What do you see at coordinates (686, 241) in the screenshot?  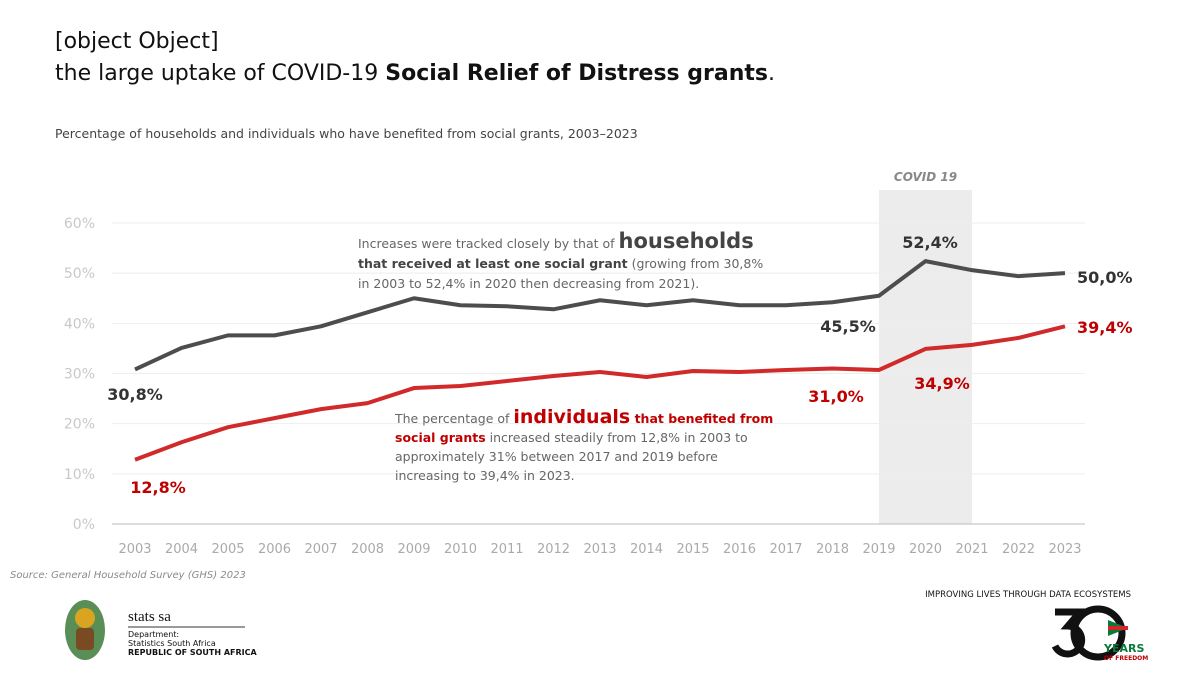 I see `annotation-segment: households` at bounding box center [686, 241].